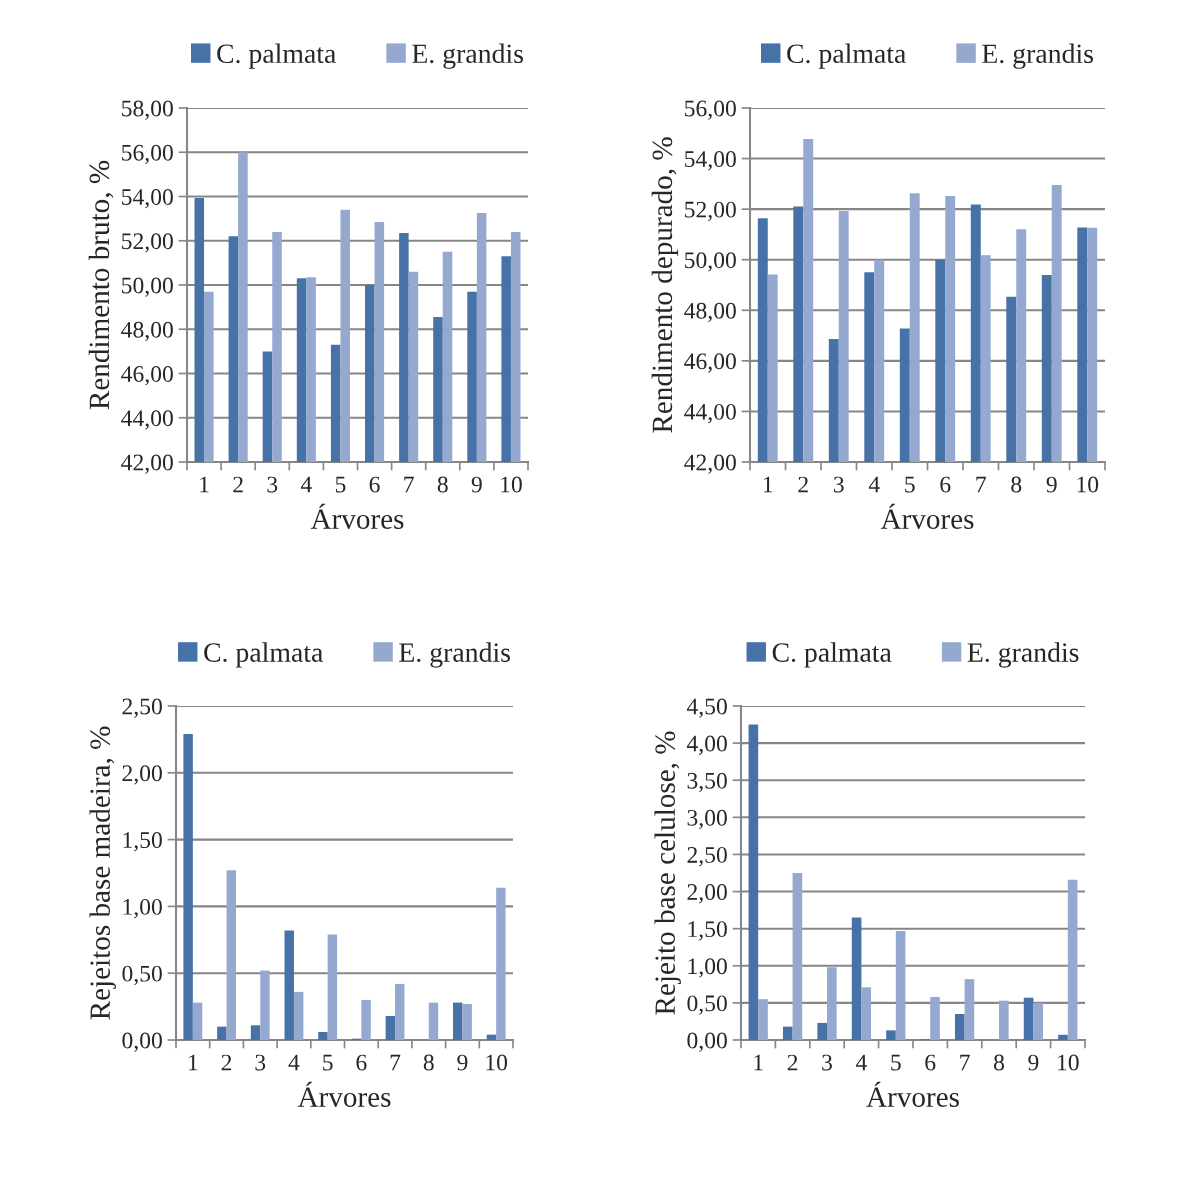 The image size is (1189, 1180). I want to click on y-tick-label: 52,00, so click(147, 243).